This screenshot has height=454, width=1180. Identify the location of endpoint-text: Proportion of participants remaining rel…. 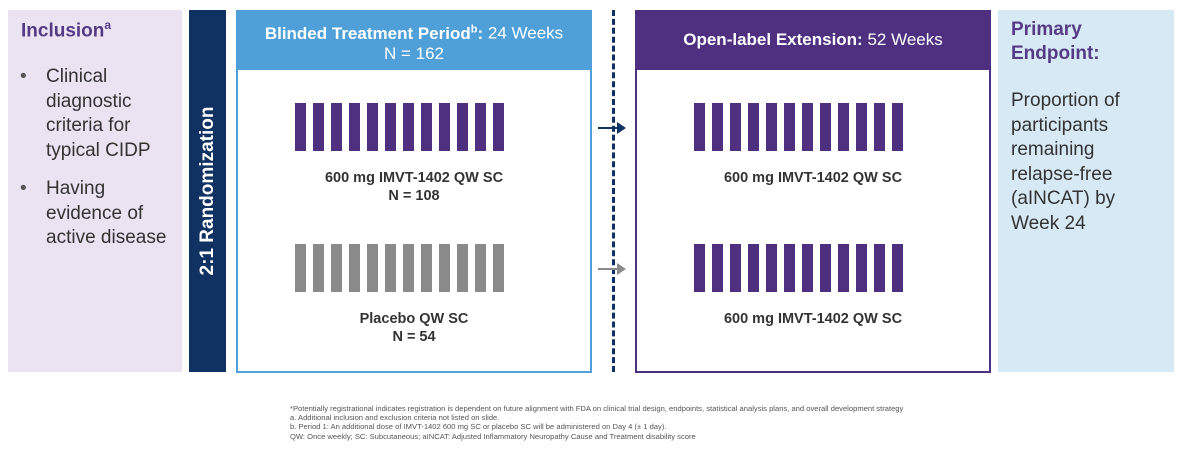
(1065, 162).